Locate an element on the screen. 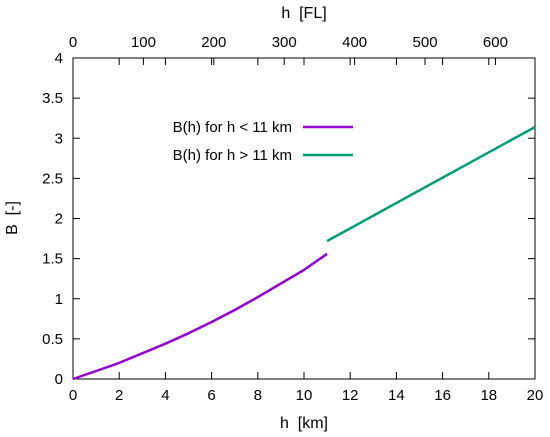 The width and height of the screenshot is (550, 437). x-axis-label: h [km] is located at coordinates (304, 423).